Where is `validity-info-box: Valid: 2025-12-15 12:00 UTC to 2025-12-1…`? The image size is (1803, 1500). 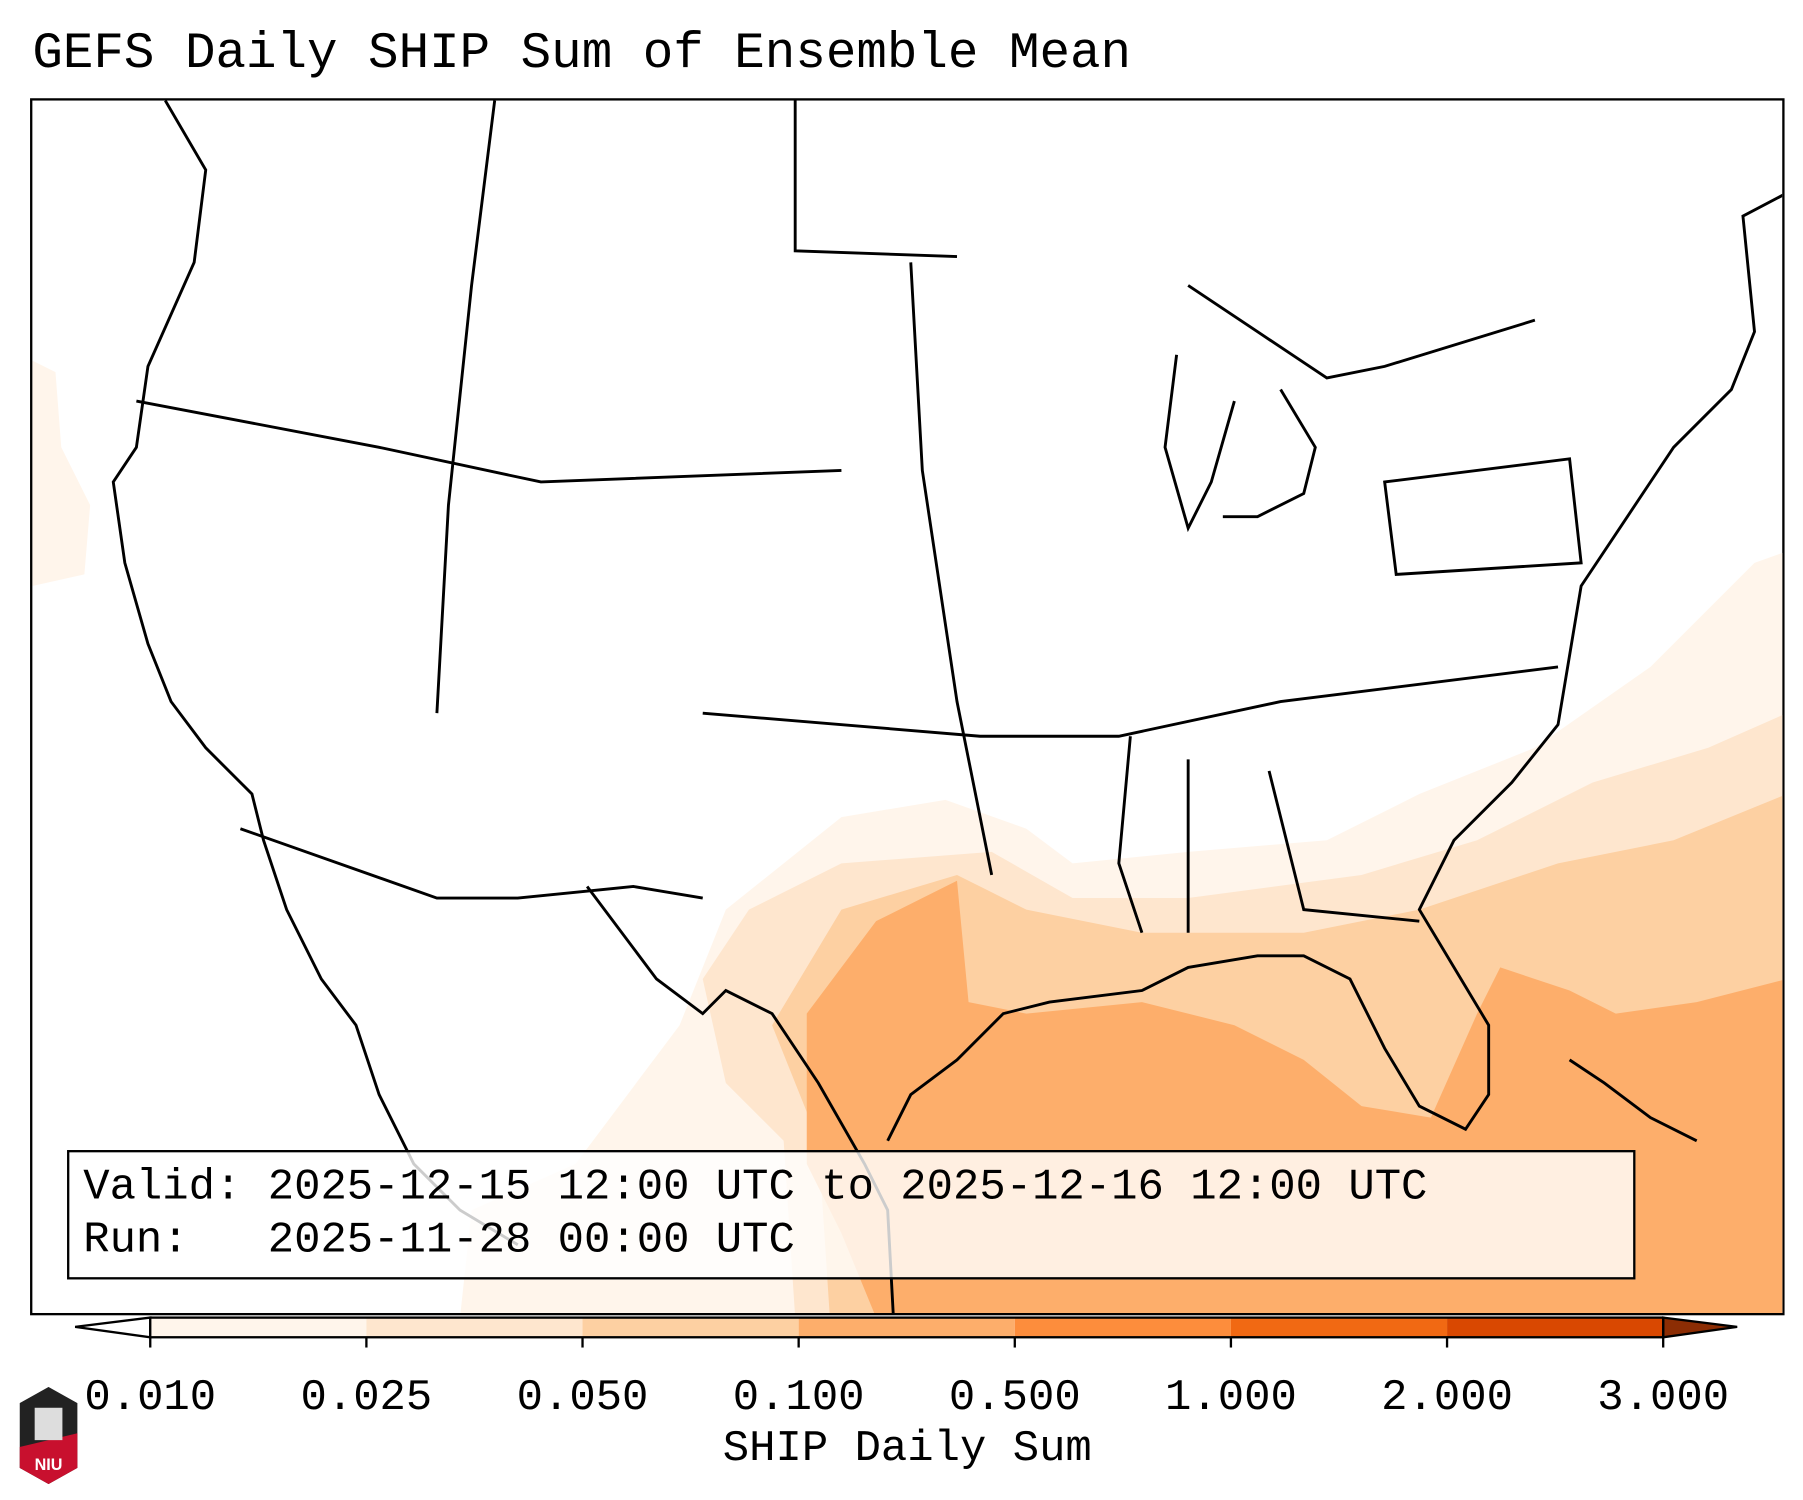
validity-info-box: Valid: 2025-12-15 12:00 UTC to 2025-12-1… is located at coordinates (851, 1215).